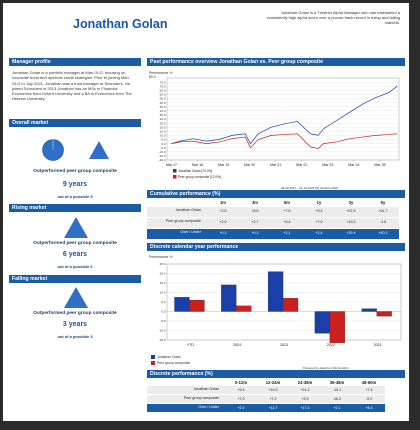  What do you see at coordinates (163, 123) in the screenshot?
I see `y-tick-label: 25.0` at bounding box center [163, 123].